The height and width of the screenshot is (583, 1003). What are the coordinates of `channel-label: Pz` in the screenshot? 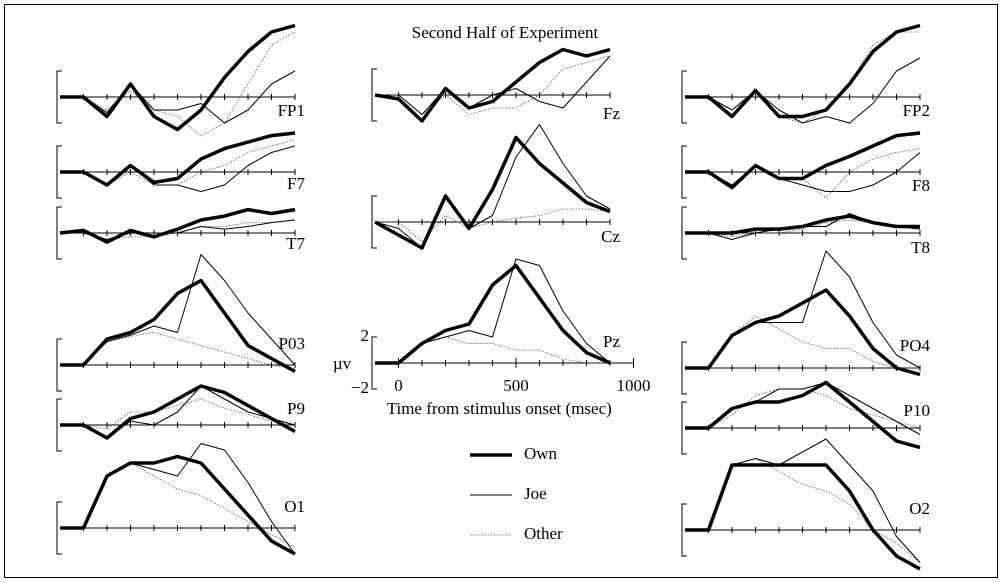 It's located at (611, 341).